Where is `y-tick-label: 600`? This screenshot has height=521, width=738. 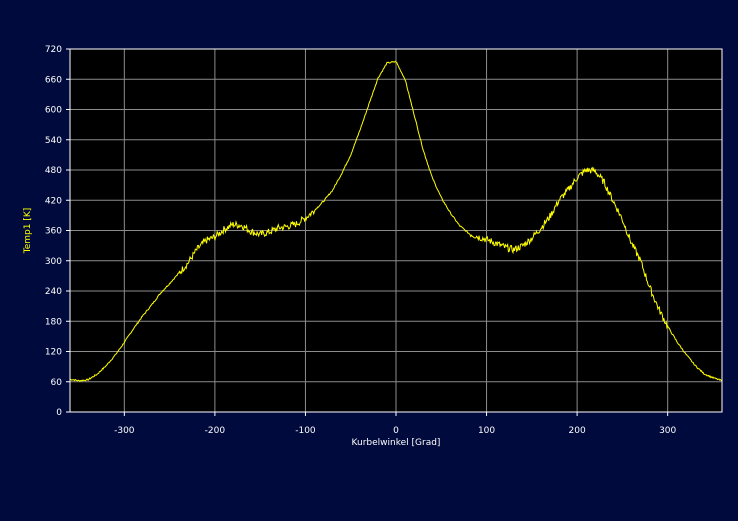 y-tick-label: 600 is located at coordinates (53, 111).